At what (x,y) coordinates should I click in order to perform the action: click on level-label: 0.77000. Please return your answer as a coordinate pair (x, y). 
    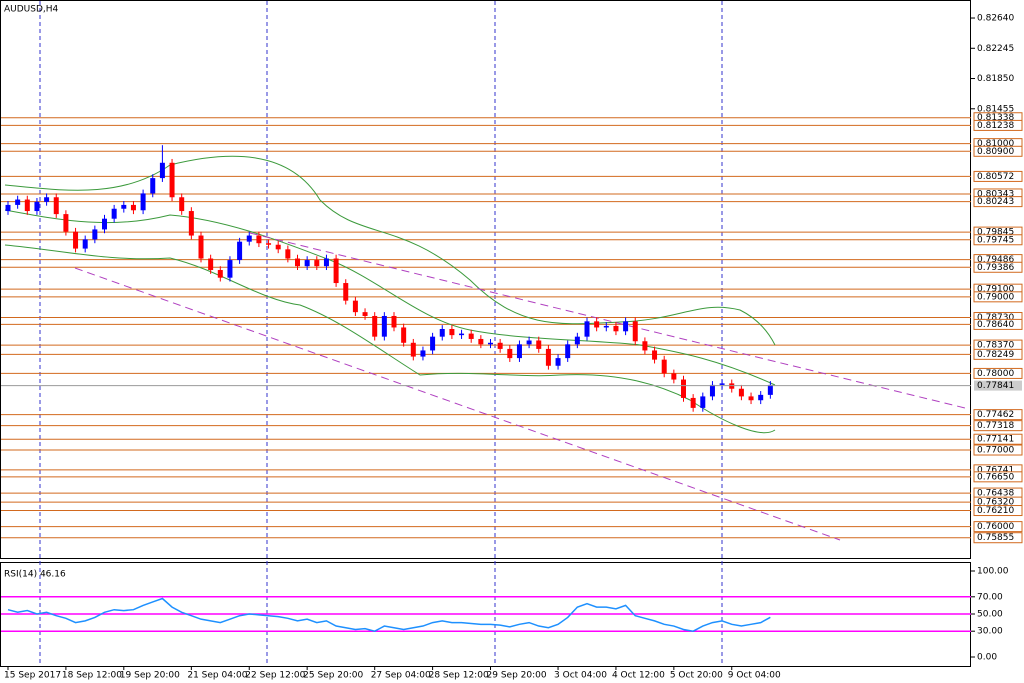
    Looking at the image, I should click on (995, 451).